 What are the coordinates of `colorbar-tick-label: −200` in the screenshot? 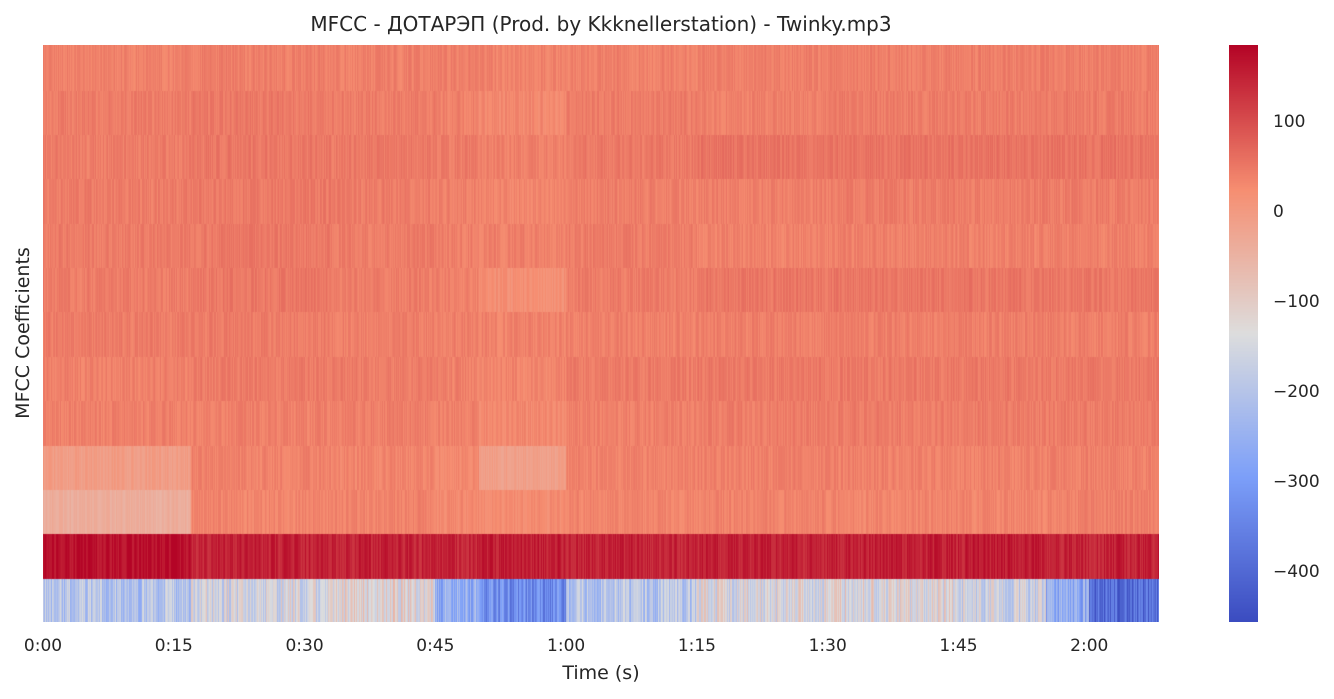 It's located at (1296, 392).